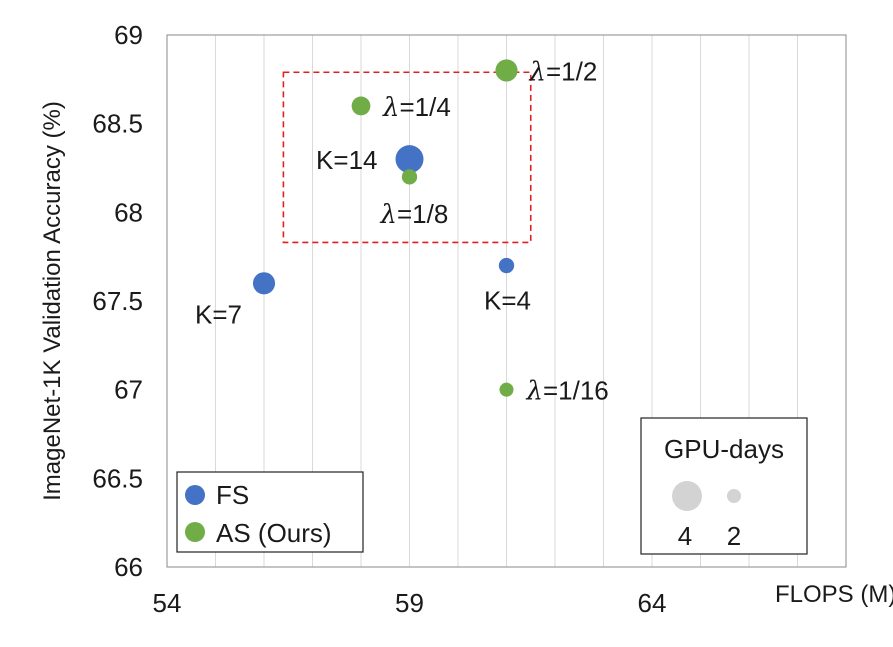  What do you see at coordinates (724, 449) in the screenshot?
I see `gpu-days-legend-title: GPU-days` at bounding box center [724, 449].